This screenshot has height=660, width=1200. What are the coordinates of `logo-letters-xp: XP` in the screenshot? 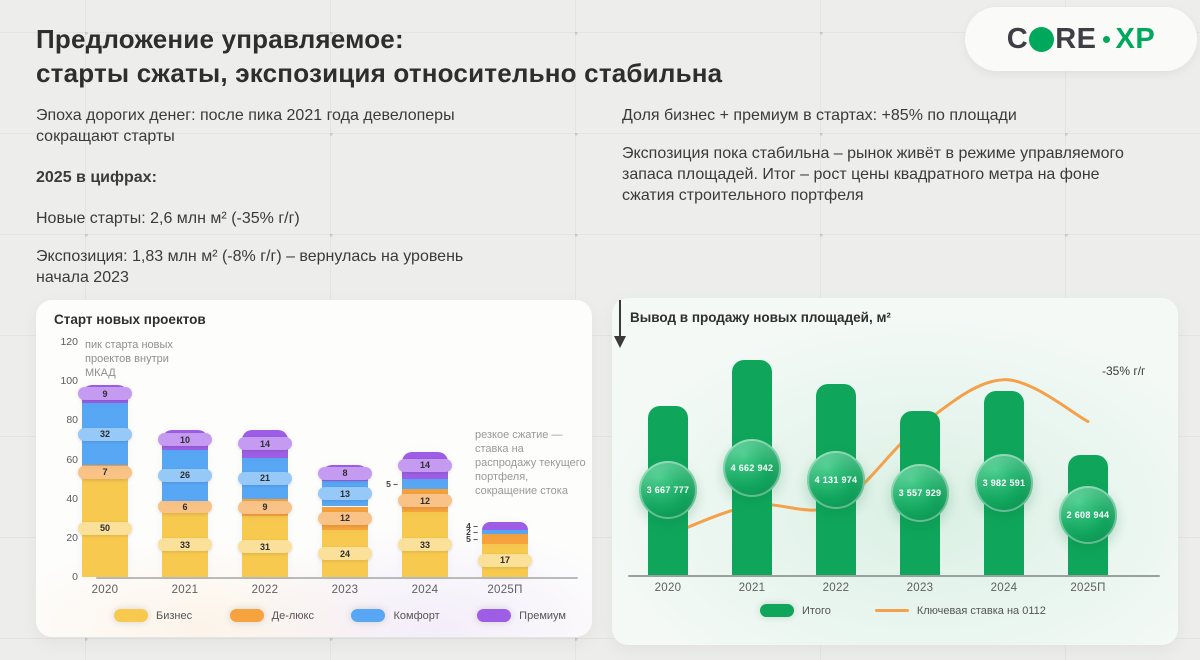 It's located at (1135, 38).